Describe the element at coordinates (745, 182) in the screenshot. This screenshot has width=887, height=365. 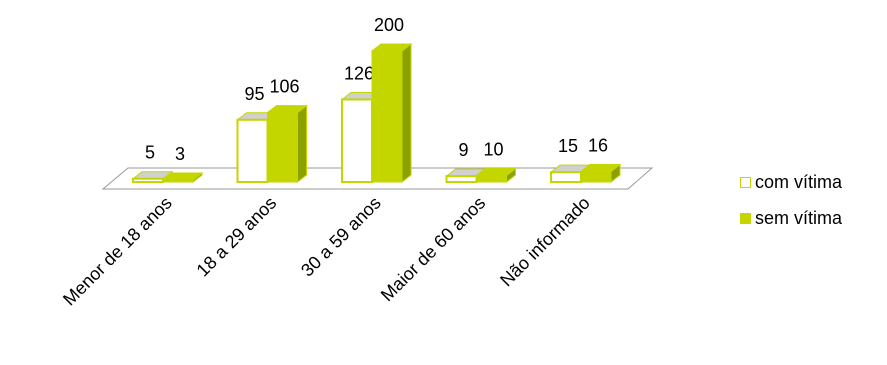
I see `legend-swatch-com-vitima` at that location.